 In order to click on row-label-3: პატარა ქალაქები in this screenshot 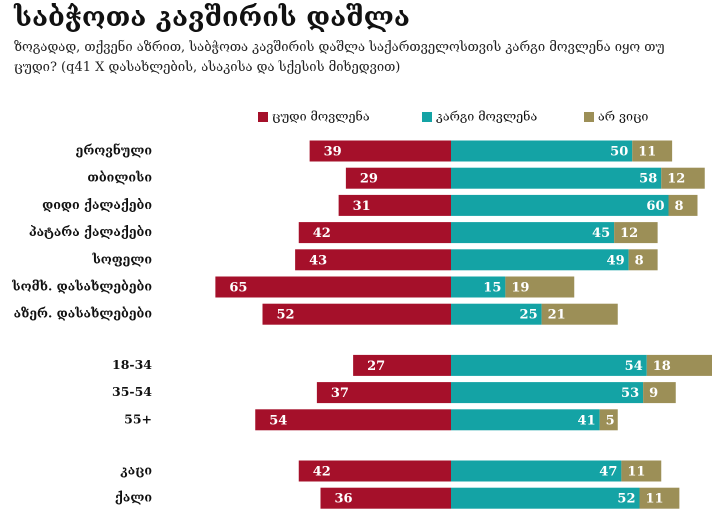, I will do `click(90, 231)`.